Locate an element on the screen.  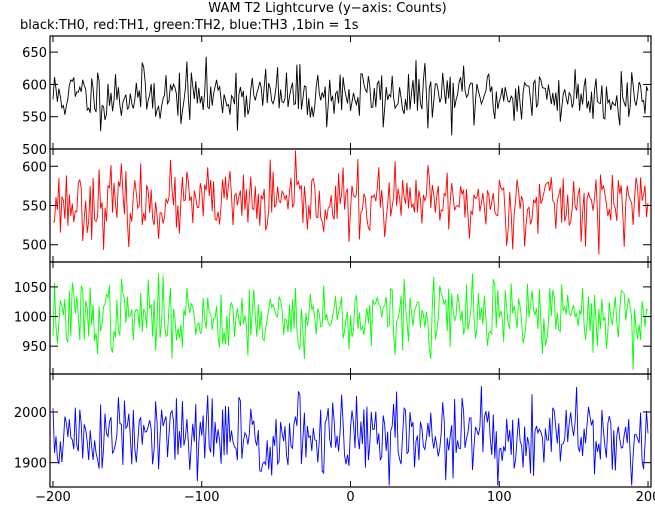
y-tick-label: 1000 is located at coordinates (30, 318).